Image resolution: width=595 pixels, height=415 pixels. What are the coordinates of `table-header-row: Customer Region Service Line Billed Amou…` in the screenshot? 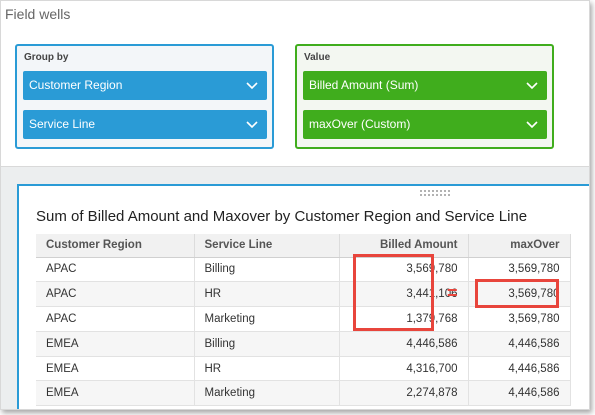 It's located at (303, 246).